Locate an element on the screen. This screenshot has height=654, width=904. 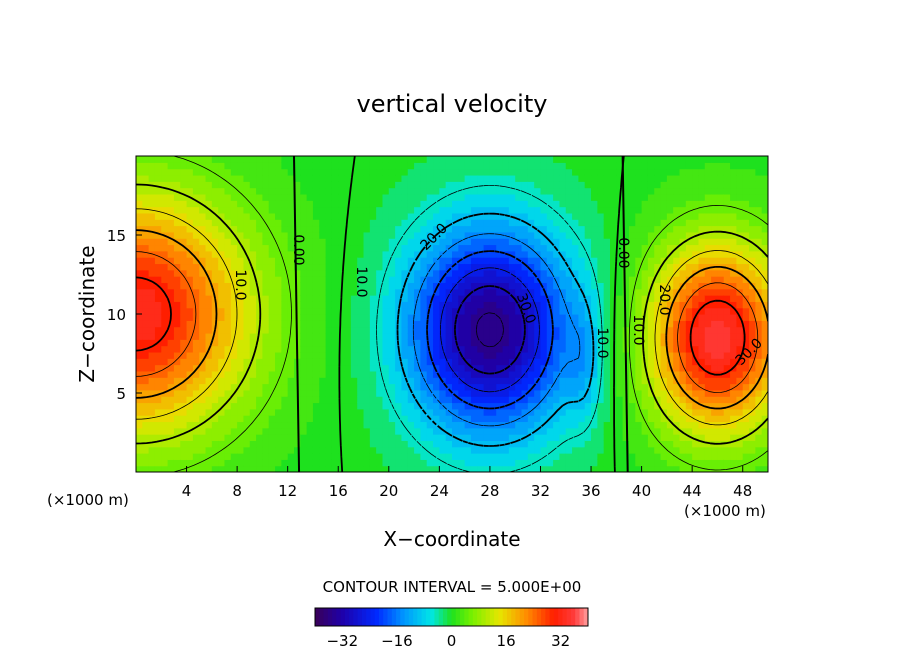
y-axis-title: Z−coordinate is located at coordinates (87, 313).